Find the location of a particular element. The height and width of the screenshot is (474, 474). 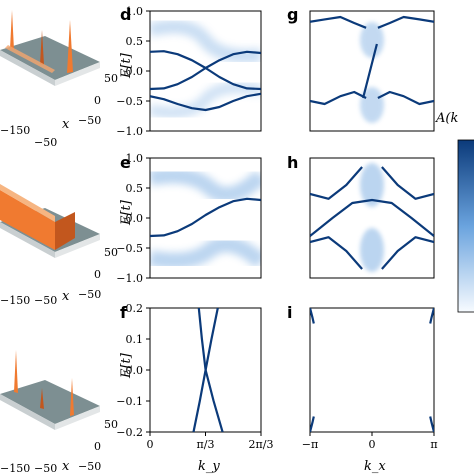

spectral-spread-e is located at coordinates (205, 218).